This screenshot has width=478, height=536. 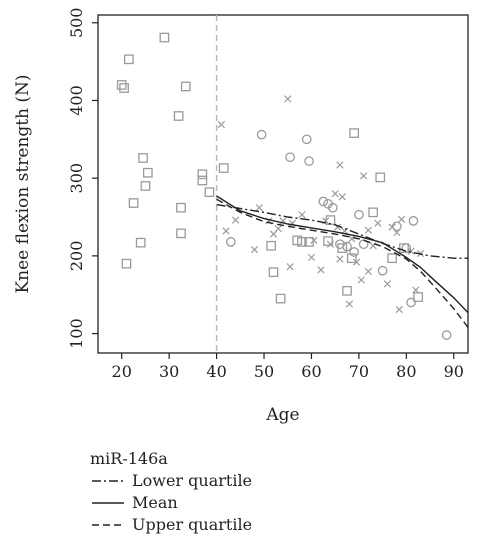 What do you see at coordinates (76, 256) in the screenshot?
I see `y-tick-label: 200` at bounding box center [76, 256].